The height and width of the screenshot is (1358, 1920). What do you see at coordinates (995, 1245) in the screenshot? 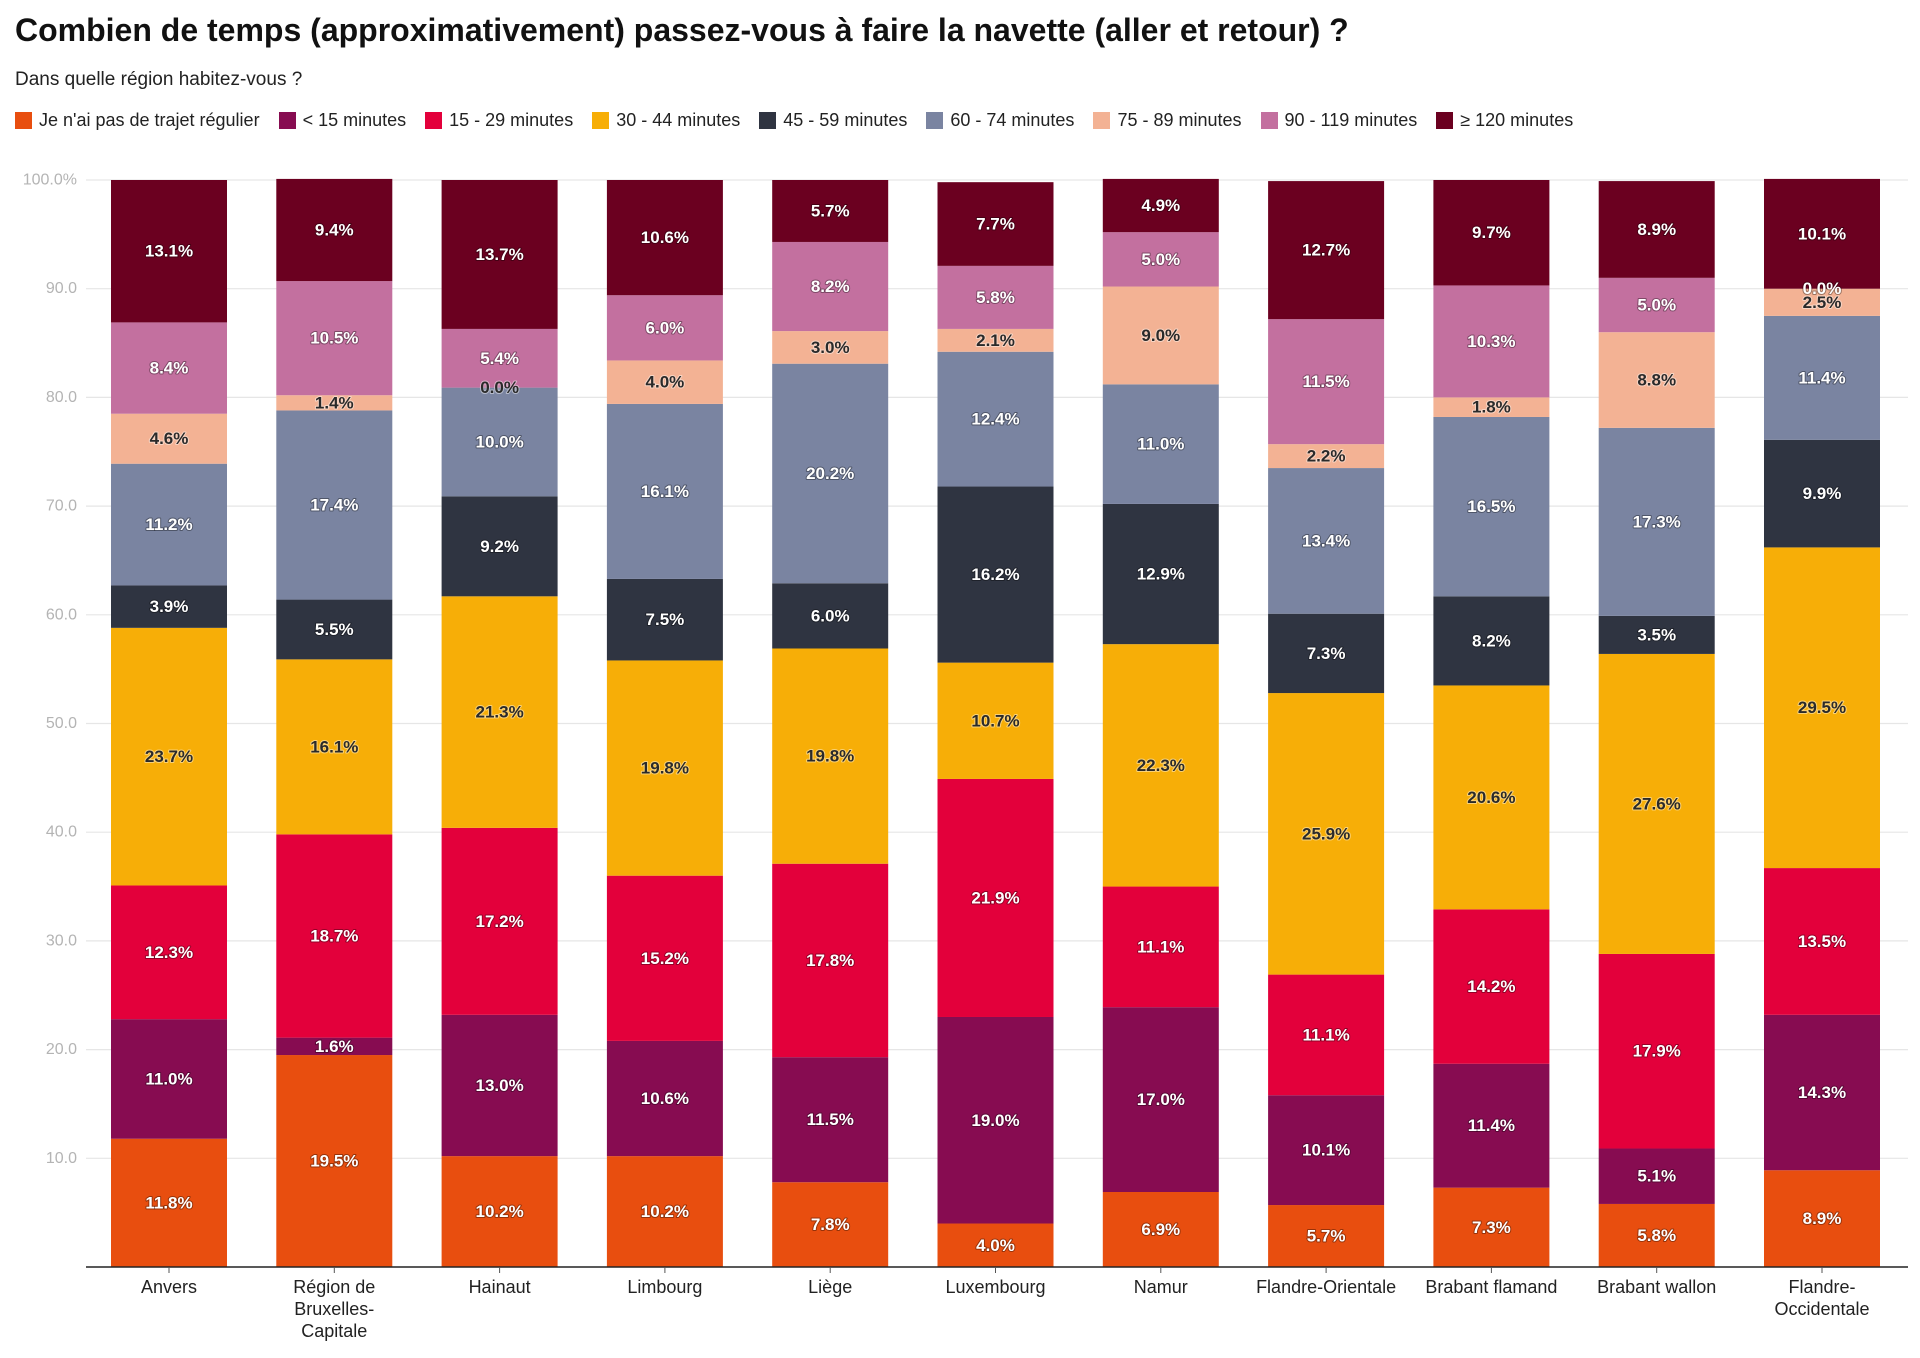
I see `data-label: 4.0%` at bounding box center [995, 1245].